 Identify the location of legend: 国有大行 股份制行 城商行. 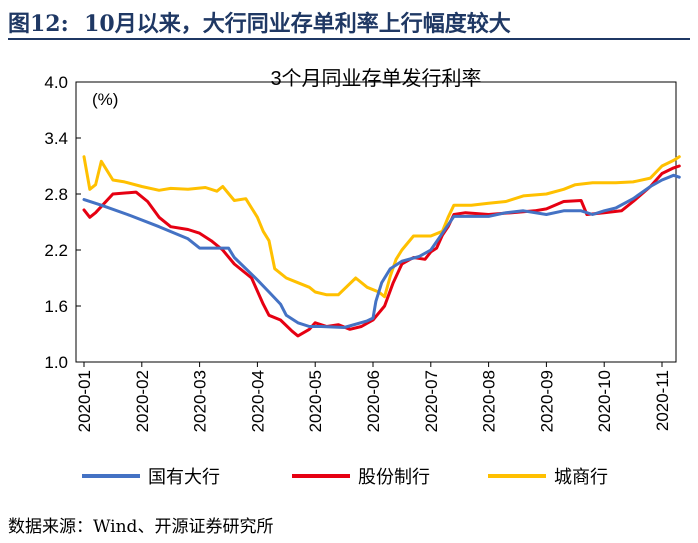
(345, 477).